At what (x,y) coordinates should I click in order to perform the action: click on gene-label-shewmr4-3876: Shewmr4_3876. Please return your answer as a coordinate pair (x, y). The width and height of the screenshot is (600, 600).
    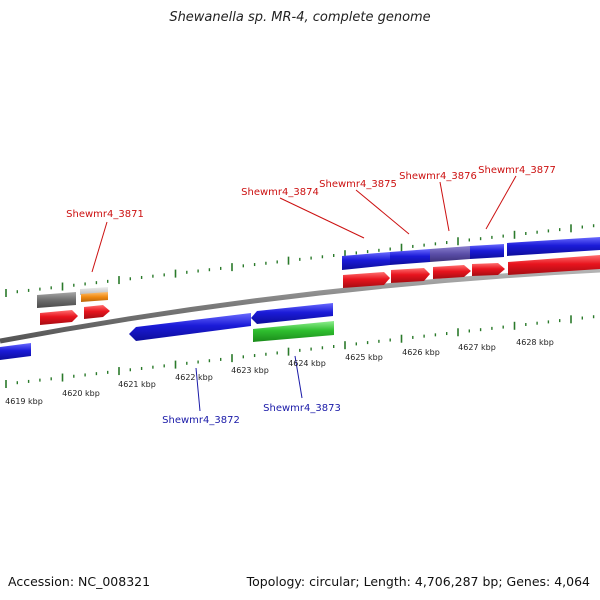
    Looking at the image, I should click on (438, 176).